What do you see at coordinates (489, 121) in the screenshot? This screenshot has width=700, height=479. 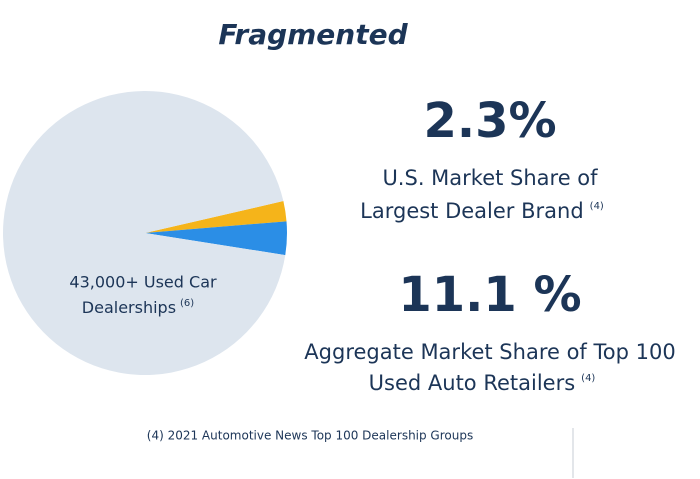 I see `stat-value: 2.3%` at bounding box center [489, 121].